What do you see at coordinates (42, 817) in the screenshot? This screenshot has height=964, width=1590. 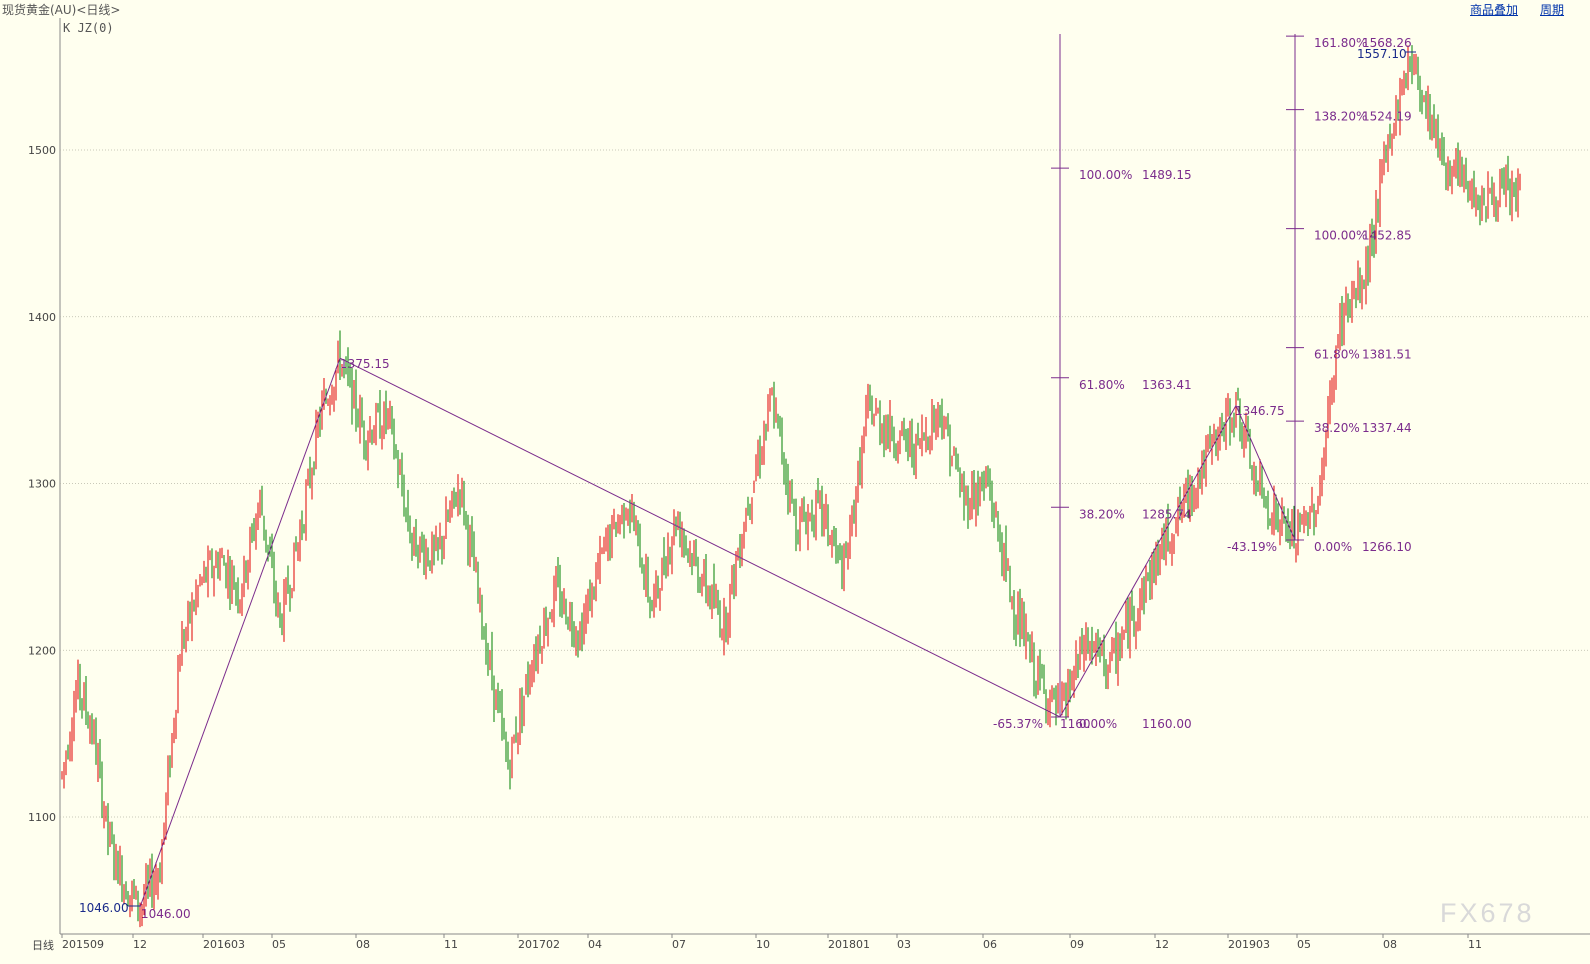 I see `y-tick-label: 1100` at bounding box center [42, 817].